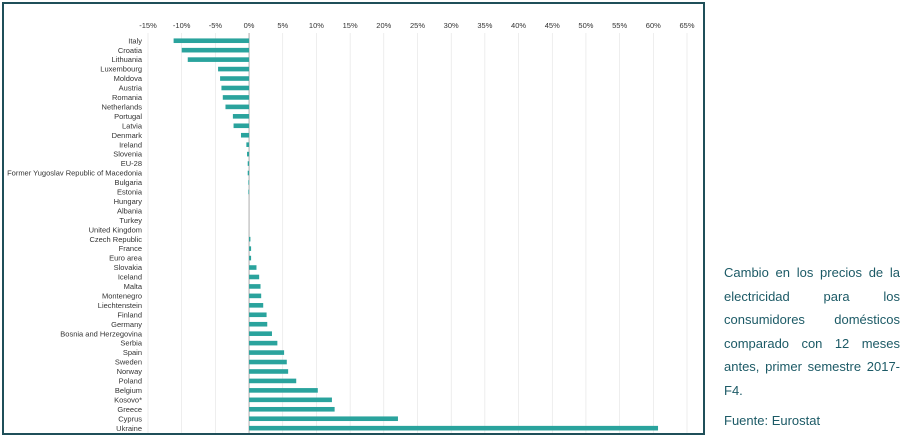  What do you see at coordinates (350, 25) in the screenshot?
I see `x-tick-label: 15%` at bounding box center [350, 25].